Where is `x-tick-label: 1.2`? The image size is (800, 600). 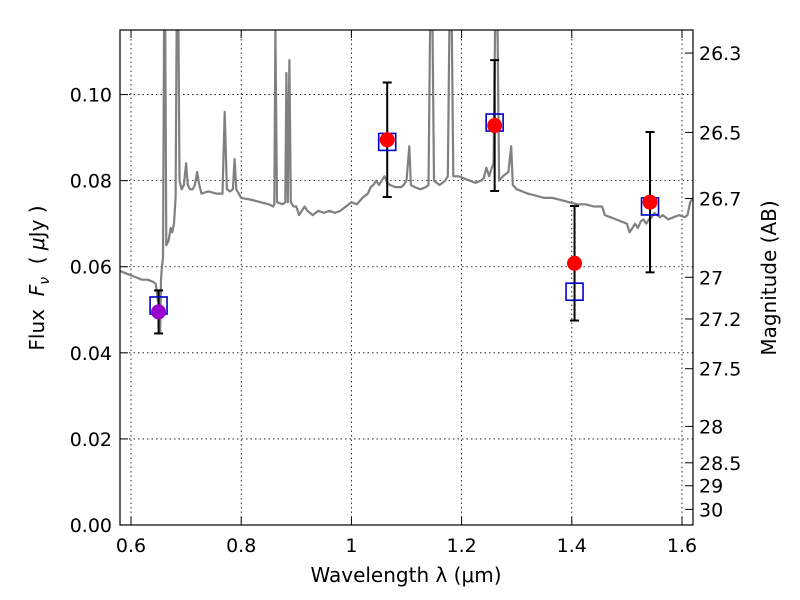 x-tick-label: 1.2 is located at coordinates (461, 546).